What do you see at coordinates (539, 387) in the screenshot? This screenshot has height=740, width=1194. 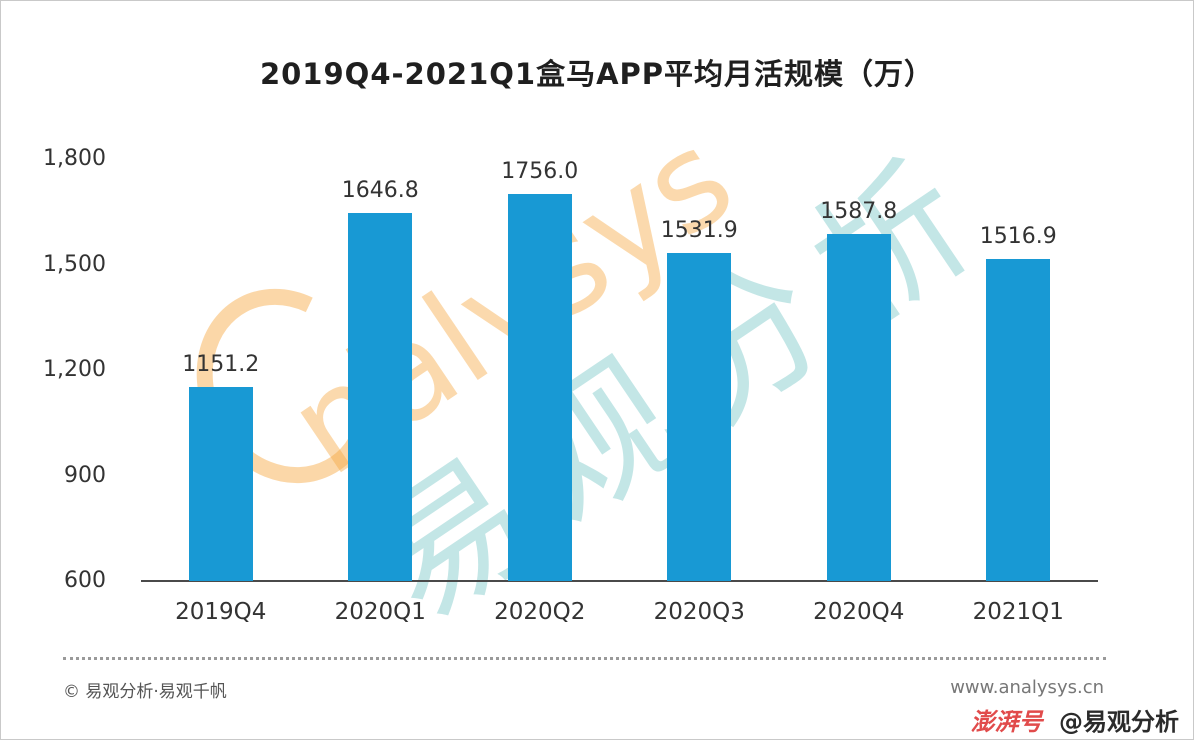 I see `bar-2020Q2` at bounding box center [539, 387].